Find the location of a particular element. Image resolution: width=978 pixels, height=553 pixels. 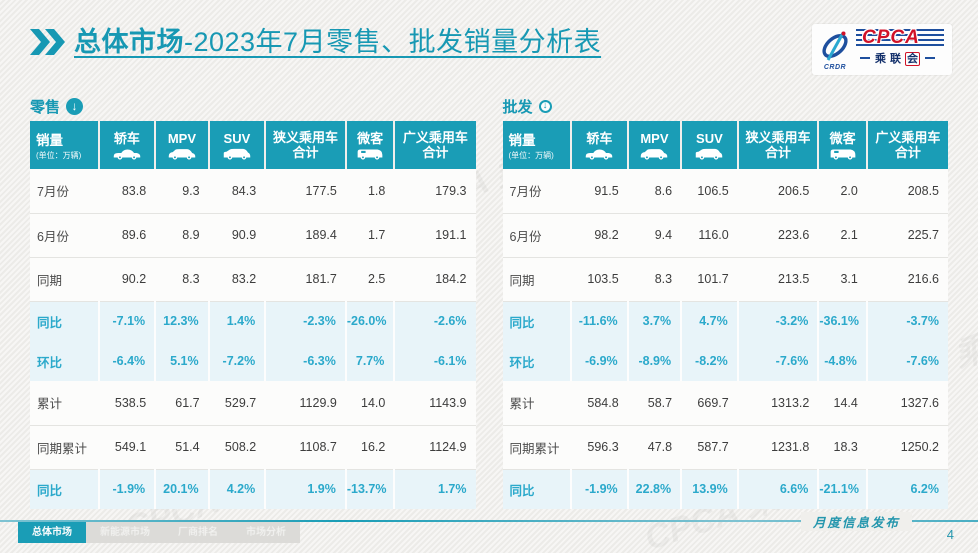

cell-value: 16.2 is located at coordinates (370, 447).